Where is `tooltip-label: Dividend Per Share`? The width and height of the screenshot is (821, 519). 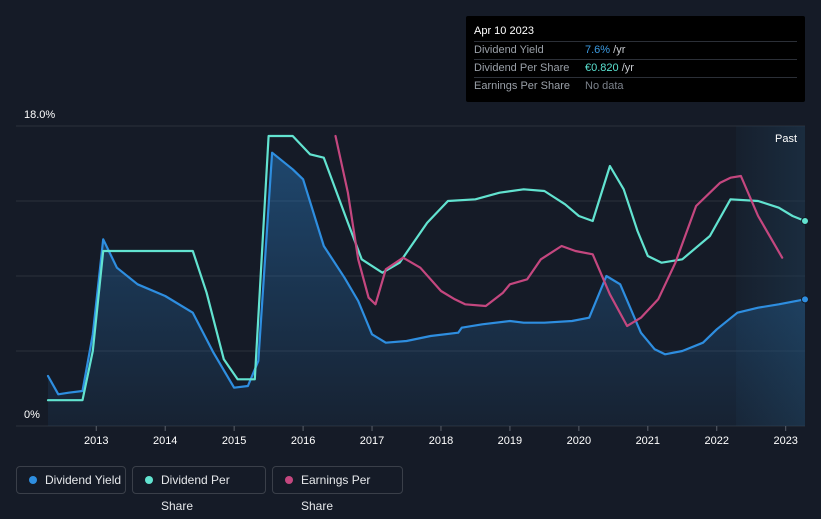
tooltip-label: Dividend Per Share is located at coordinates (522, 68).